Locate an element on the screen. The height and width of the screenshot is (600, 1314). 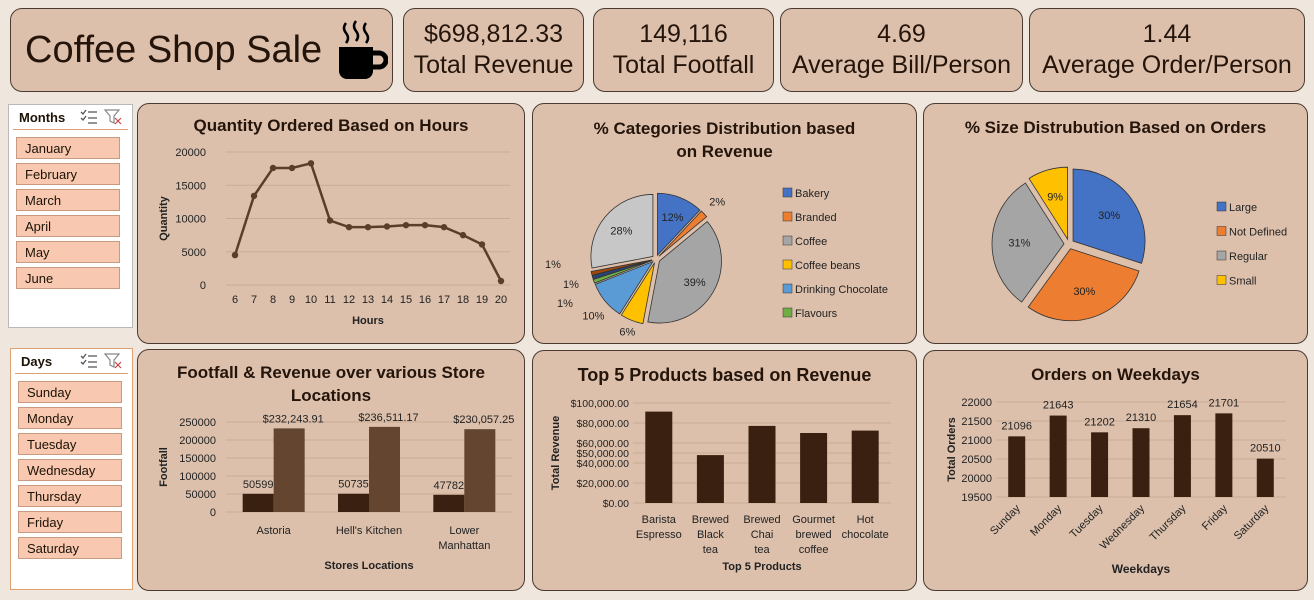
slicer-item-sunday: Sunday is located at coordinates (70, 392).